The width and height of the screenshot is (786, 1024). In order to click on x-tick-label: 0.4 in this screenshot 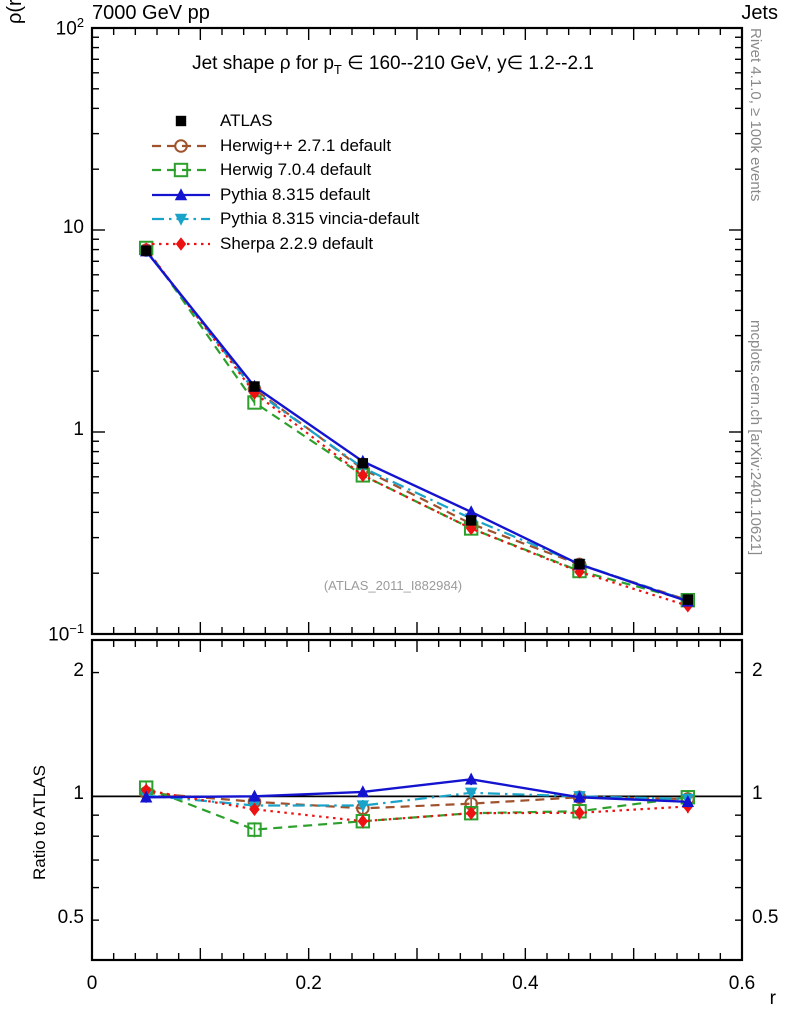, I will do `click(525, 983)`.